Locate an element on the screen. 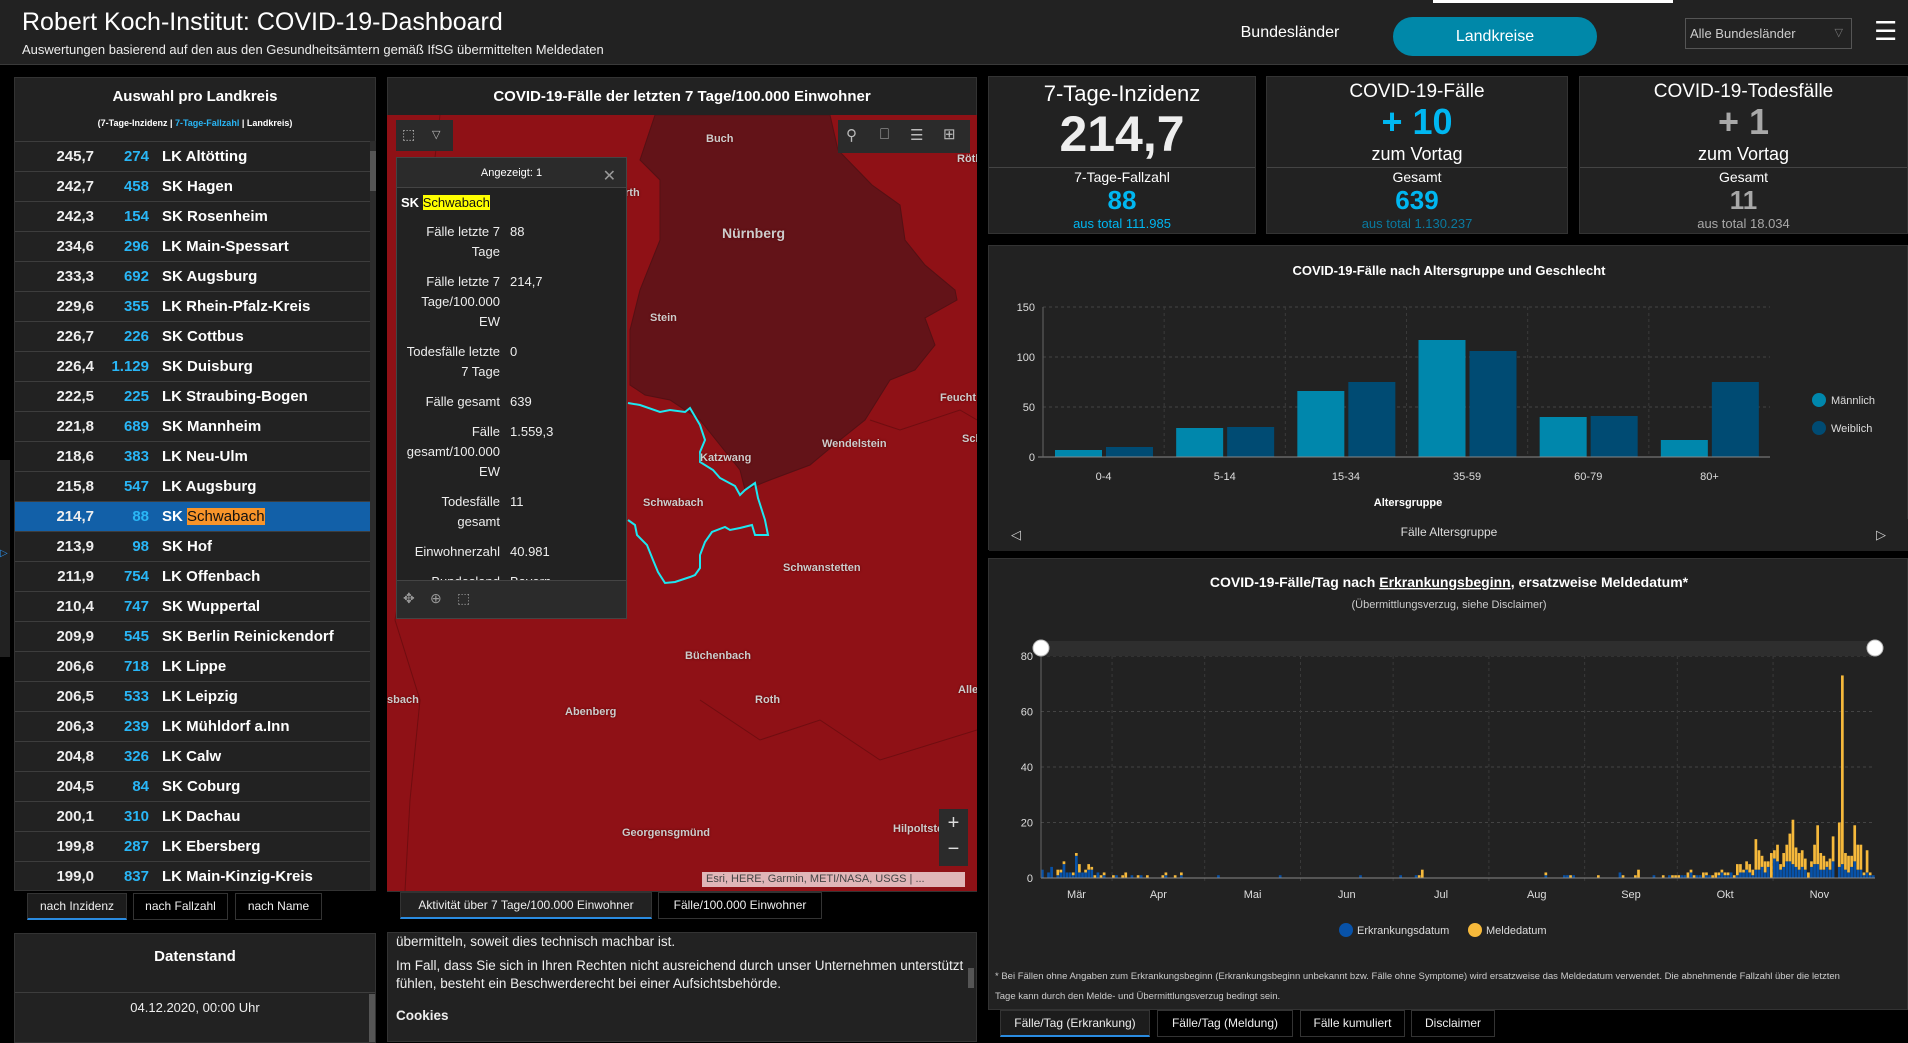  basemap-gallery-icon: ⊞ is located at coordinates (949, 134).